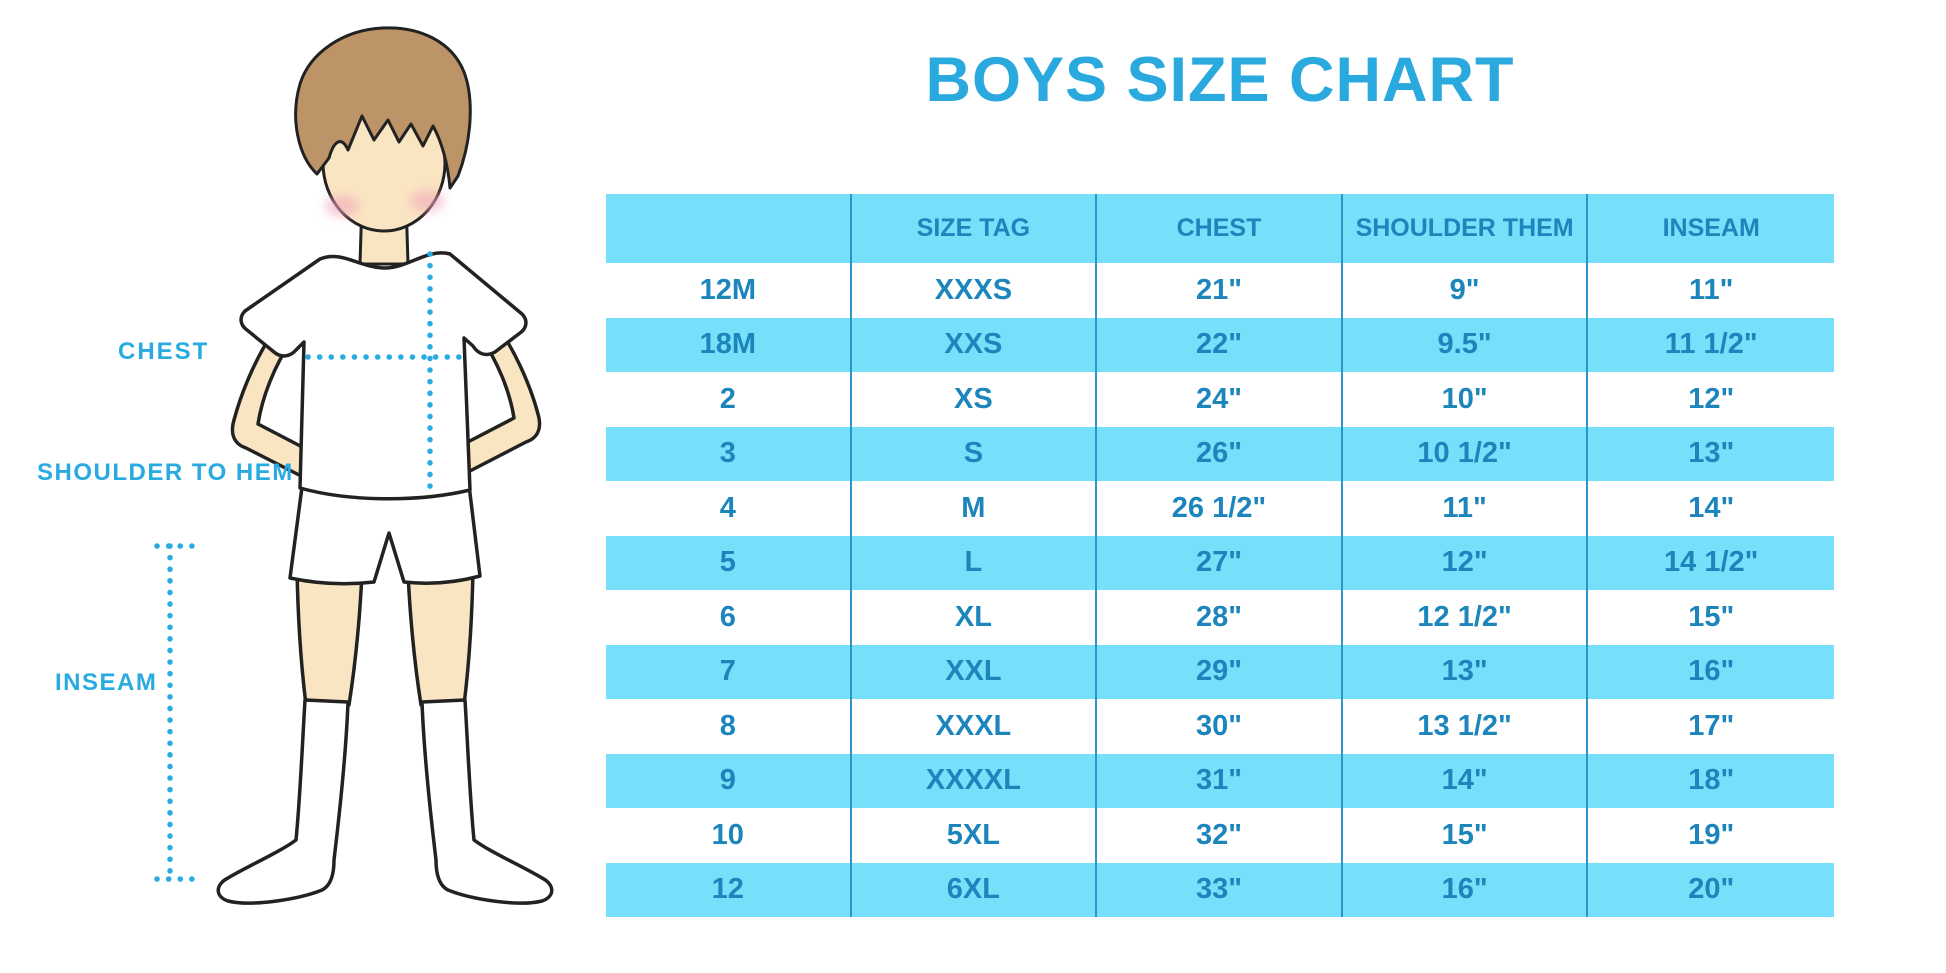  Describe the element at coordinates (1711, 562) in the screenshot. I see `value-cell: 14 1/2"` at that location.